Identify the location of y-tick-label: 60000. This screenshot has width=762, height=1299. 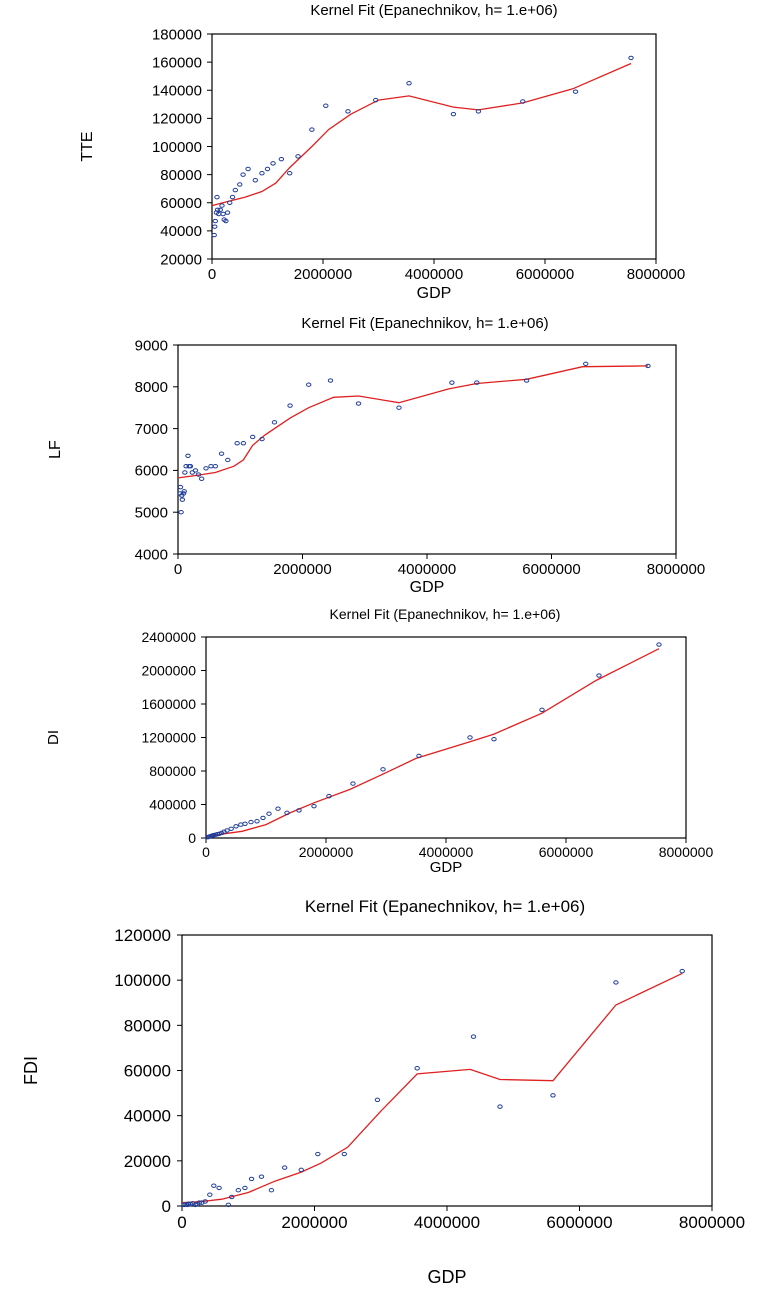
(147, 1070).